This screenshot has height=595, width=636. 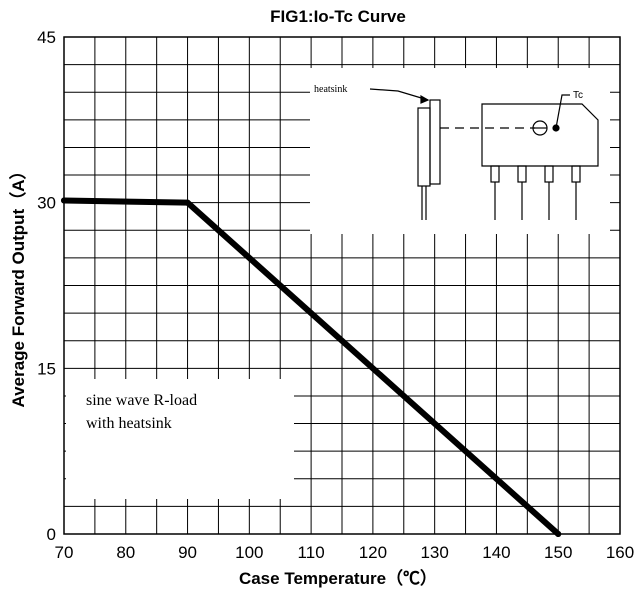 I want to click on x-tick-label: 70, so click(x=64, y=552).